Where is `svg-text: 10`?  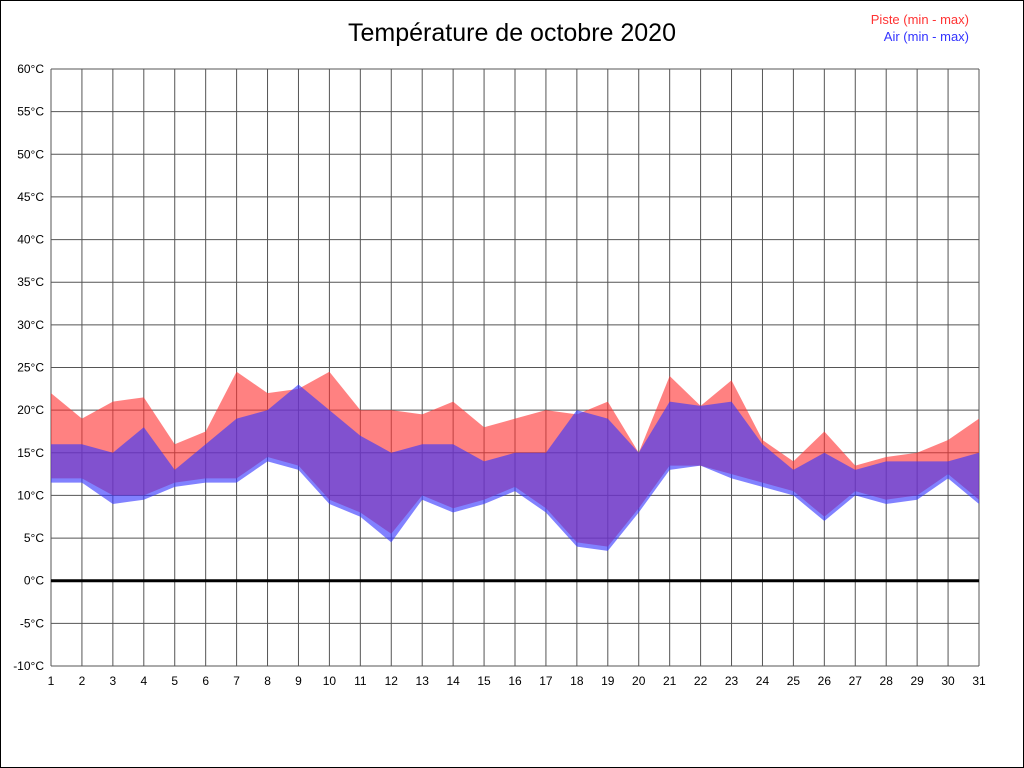 svg-text: 10 is located at coordinates (330, 681).